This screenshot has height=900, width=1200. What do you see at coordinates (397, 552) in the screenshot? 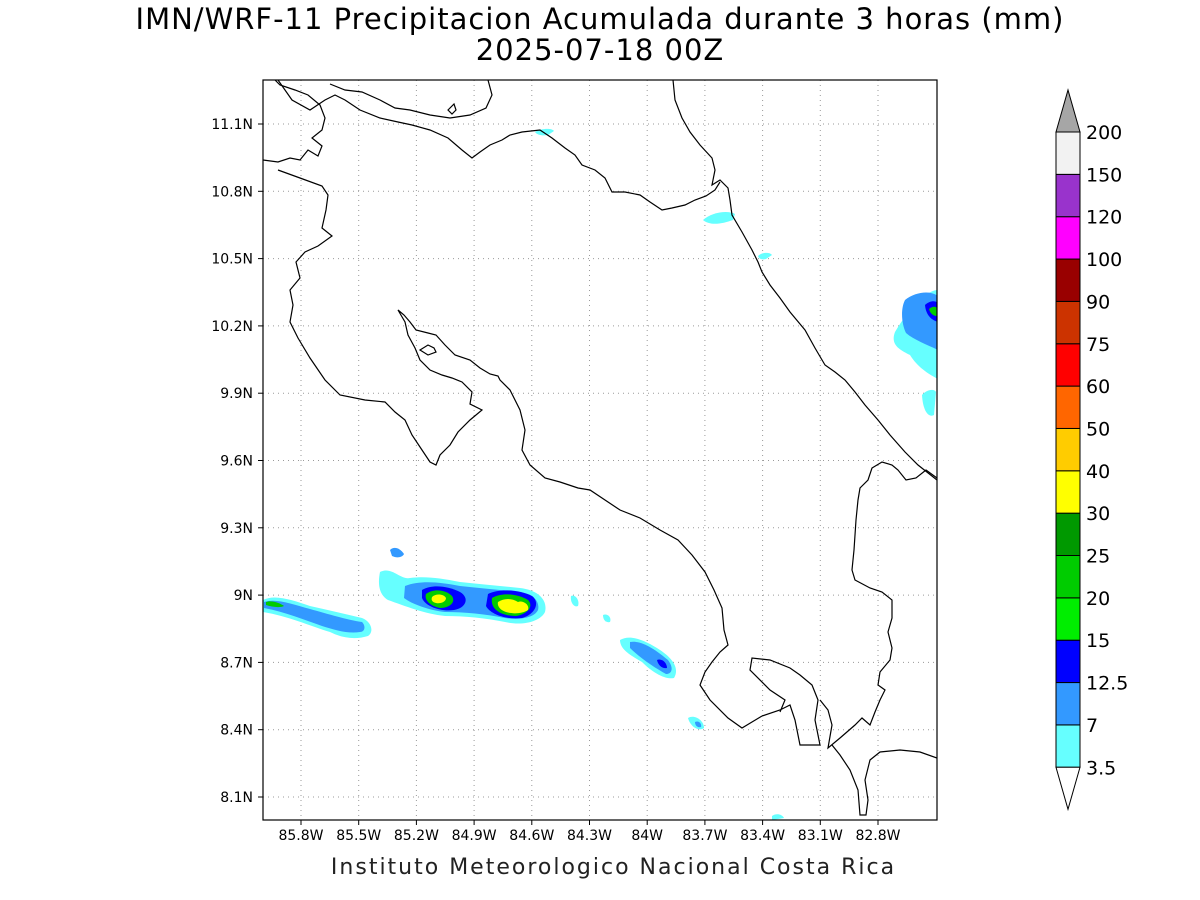
I see `precip-cell-north` at bounding box center [397, 552].